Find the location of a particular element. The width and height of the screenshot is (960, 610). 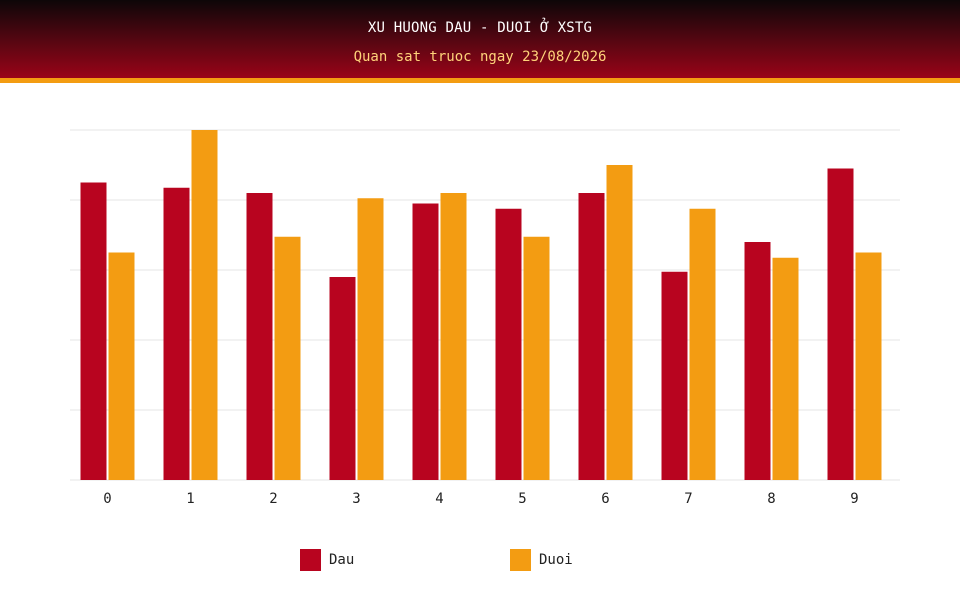

x-tick-label: 0 is located at coordinates (107, 499).